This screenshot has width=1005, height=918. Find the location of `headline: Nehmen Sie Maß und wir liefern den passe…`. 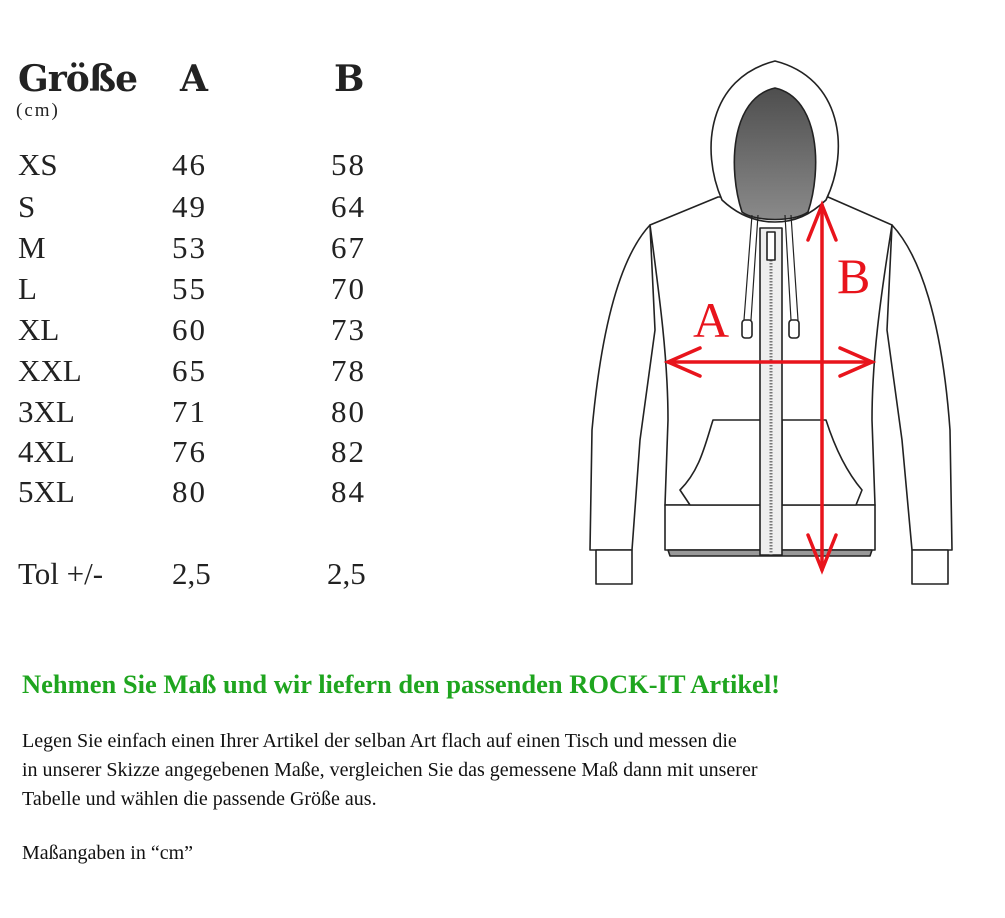

headline: Nehmen Sie Maß und wir liefern den passe… is located at coordinates (401, 684).